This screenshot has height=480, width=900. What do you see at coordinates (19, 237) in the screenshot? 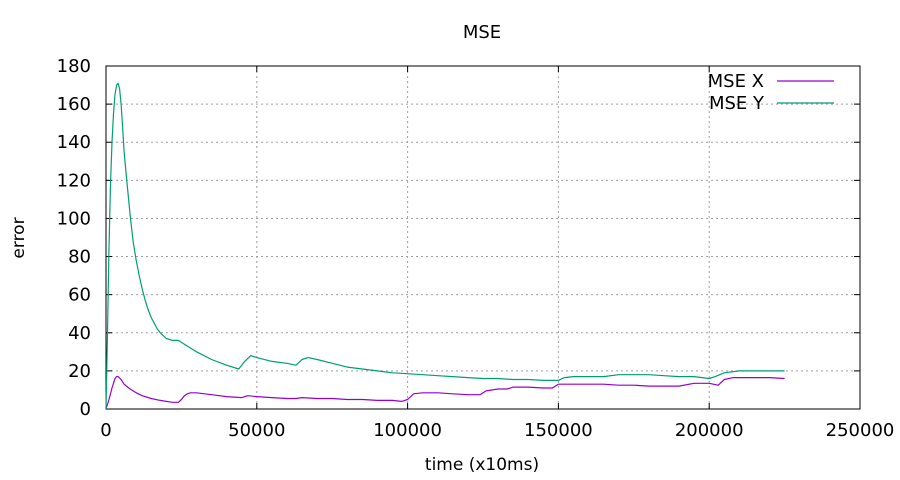
I see `y-axis-label: error` at bounding box center [19, 237].